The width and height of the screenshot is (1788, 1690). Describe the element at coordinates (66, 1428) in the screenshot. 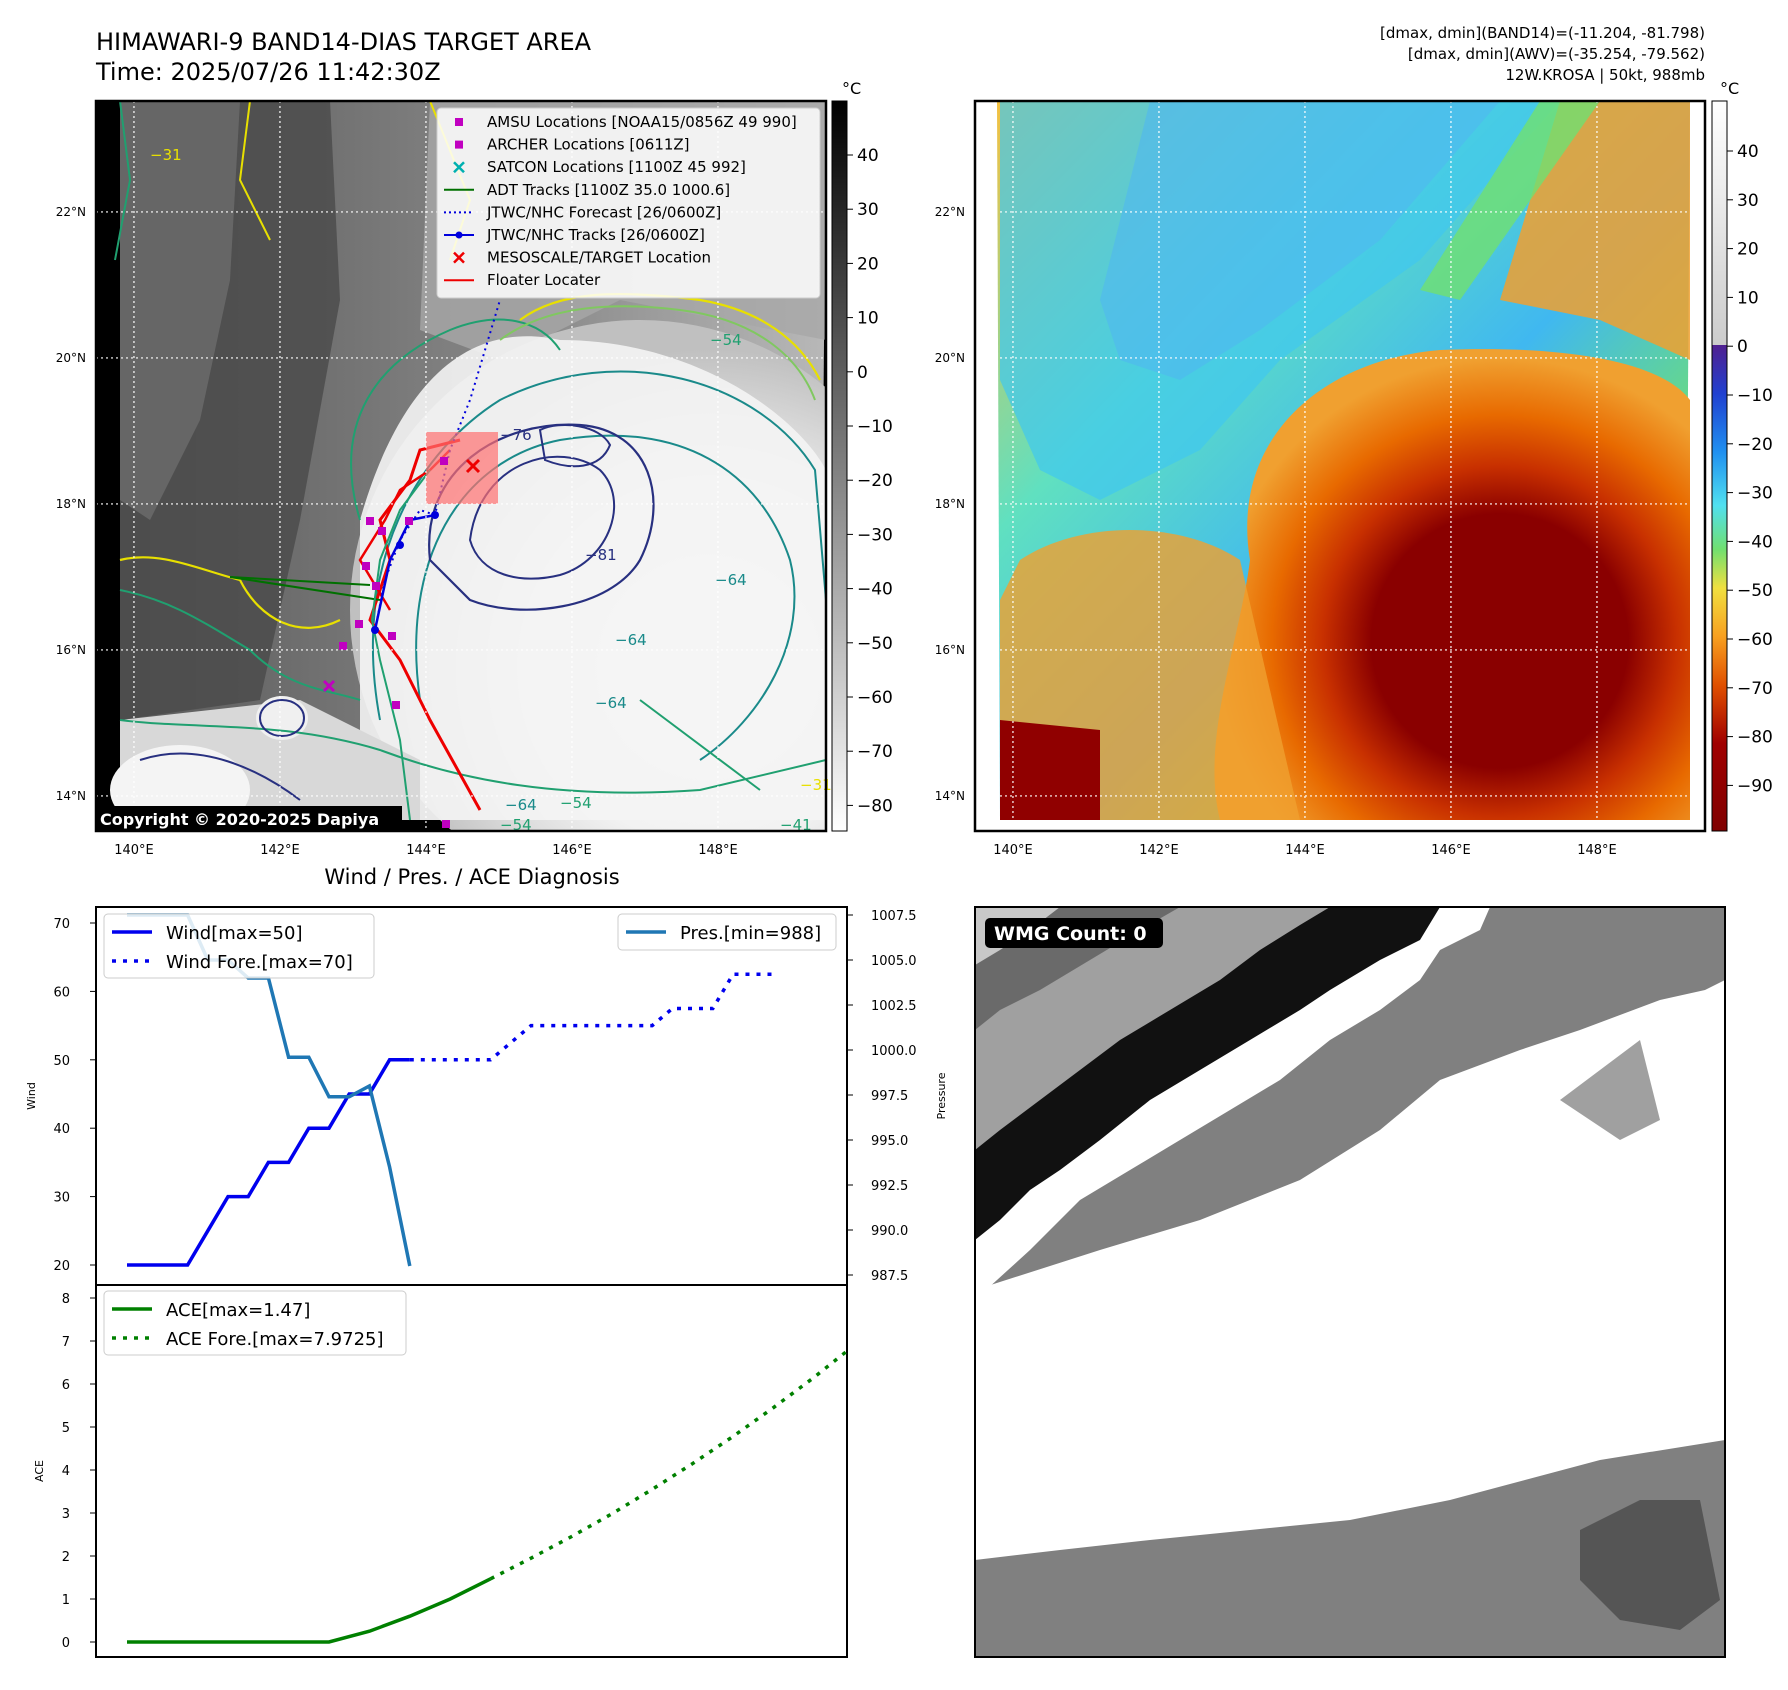

I see `ace-tick-label: 5` at that location.